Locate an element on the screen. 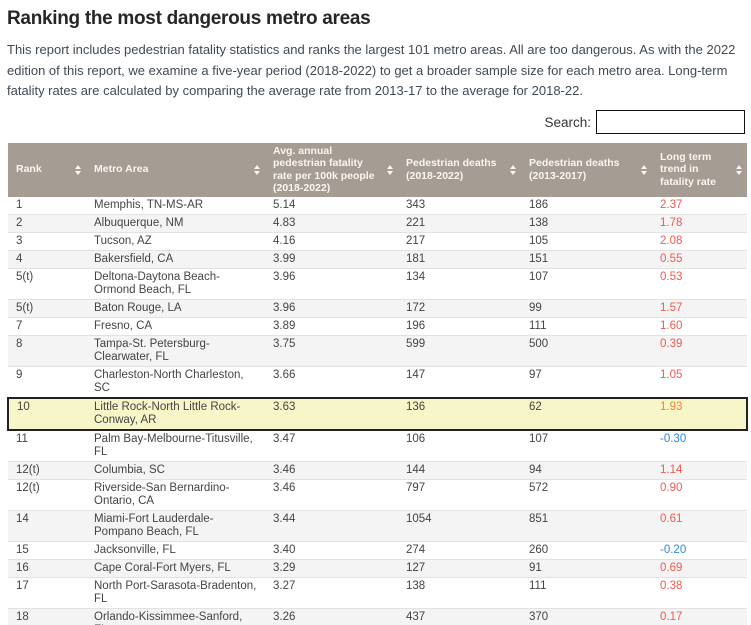  column-header-metro: Metro Area is located at coordinates (175, 169).